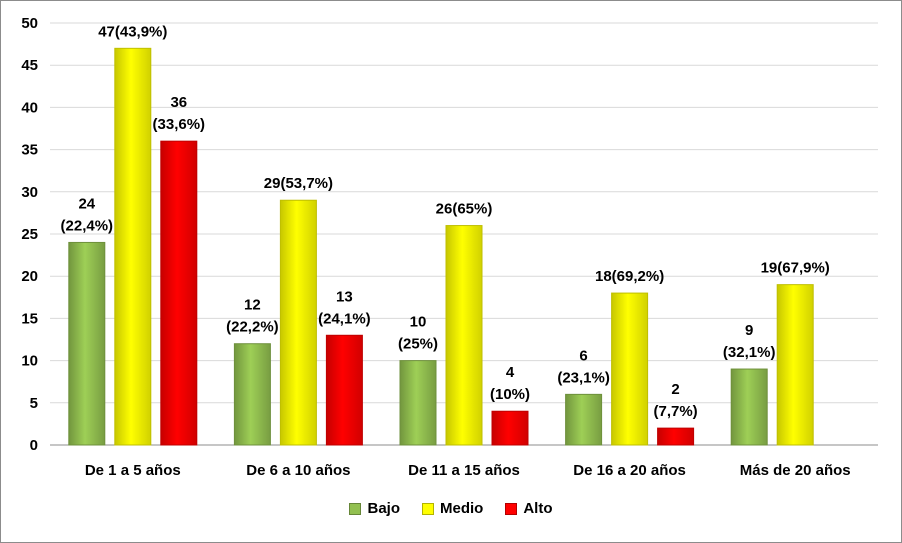 The height and width of the screenshot is (543, 902). I want to click on data-label: (25%), so click(418, 344).